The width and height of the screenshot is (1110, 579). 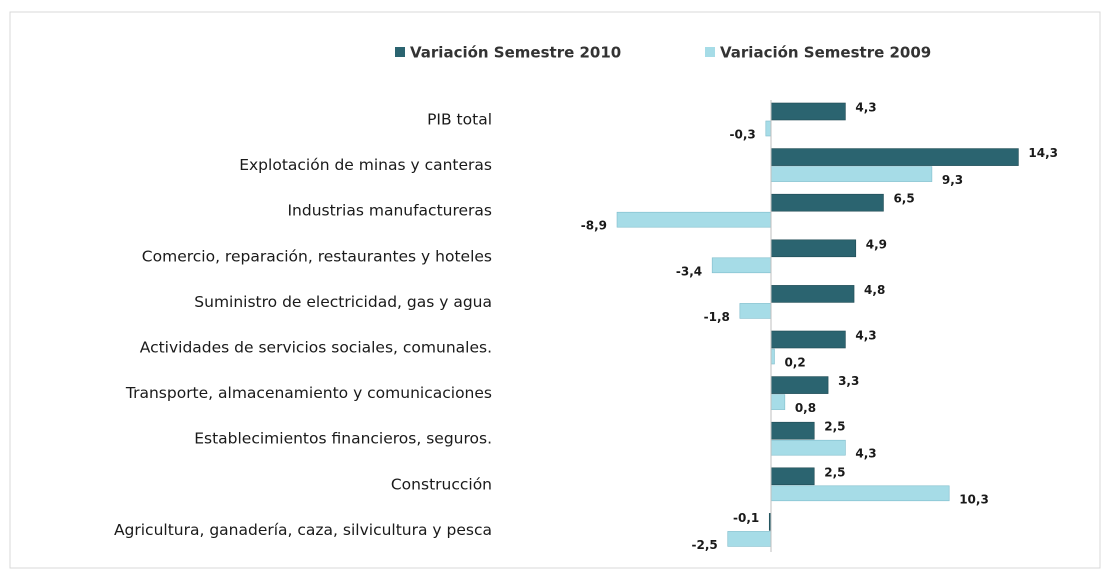 I want to click on category-label: Industrias manufactureras, so click(x=389, y=211).